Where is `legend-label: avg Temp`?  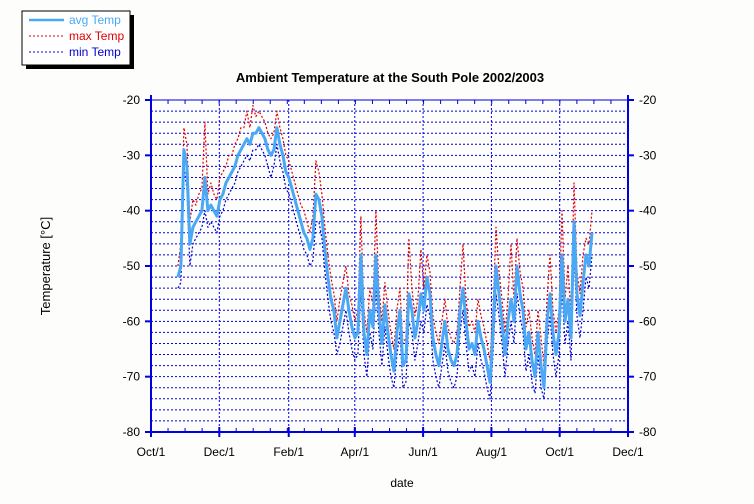
legend-label: avg Temp is located at coordinates (95, 20).